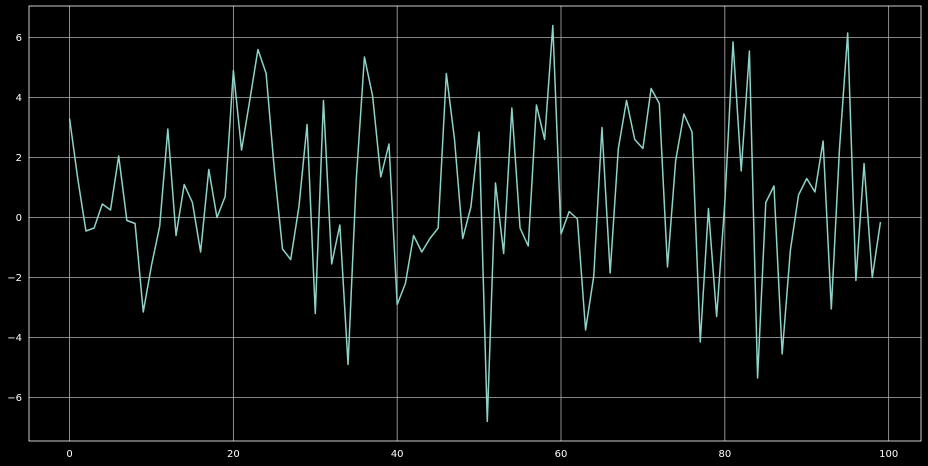  Describe the element at coordinates (14, 338) in the screenshot. I see `y-tick-label: −4` at that location.